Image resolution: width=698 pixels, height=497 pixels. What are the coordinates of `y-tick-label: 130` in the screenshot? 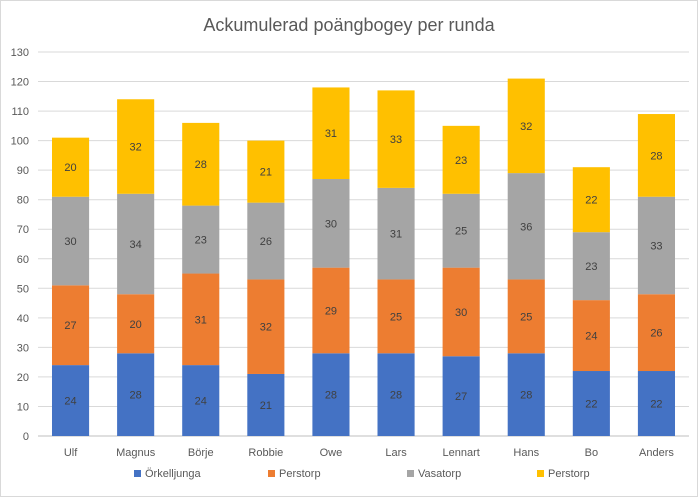 It's located at (20, 53).